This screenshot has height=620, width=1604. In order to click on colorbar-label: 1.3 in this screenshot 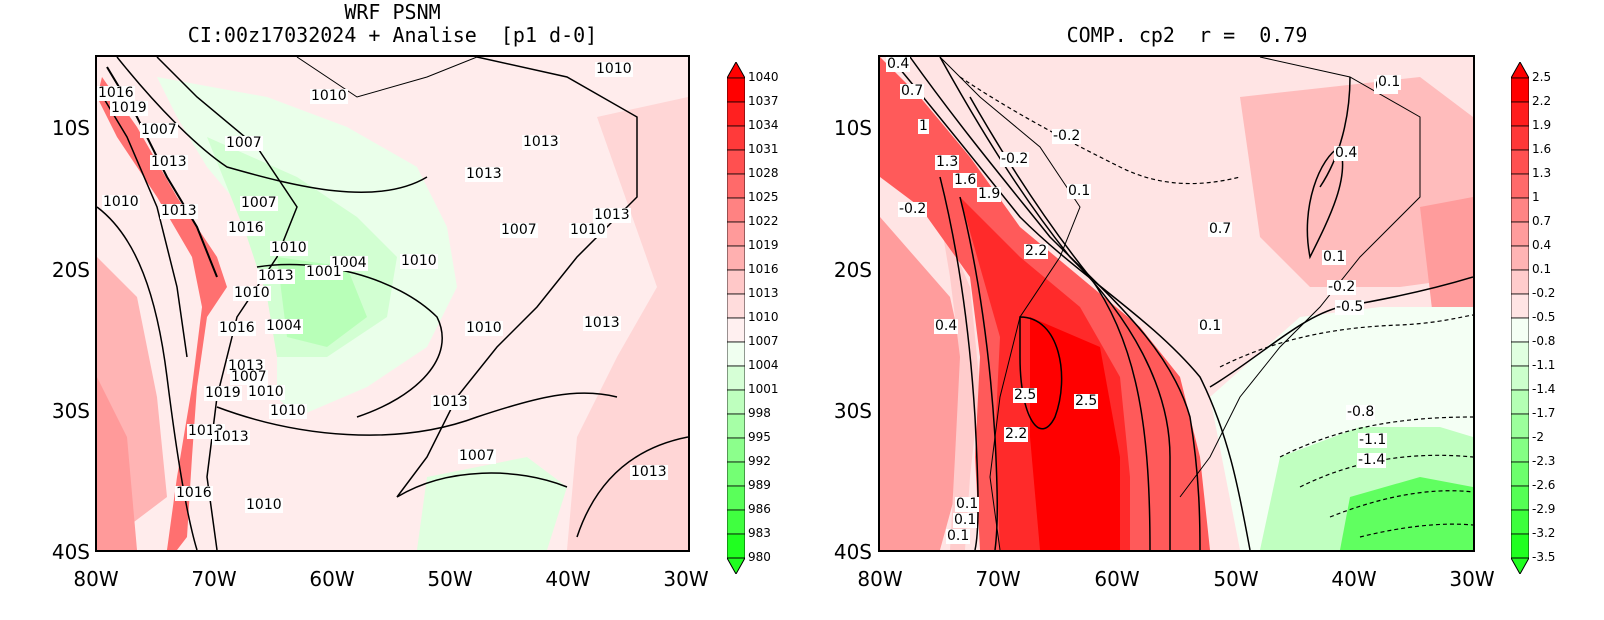, I will do `click(1542, 173)`.